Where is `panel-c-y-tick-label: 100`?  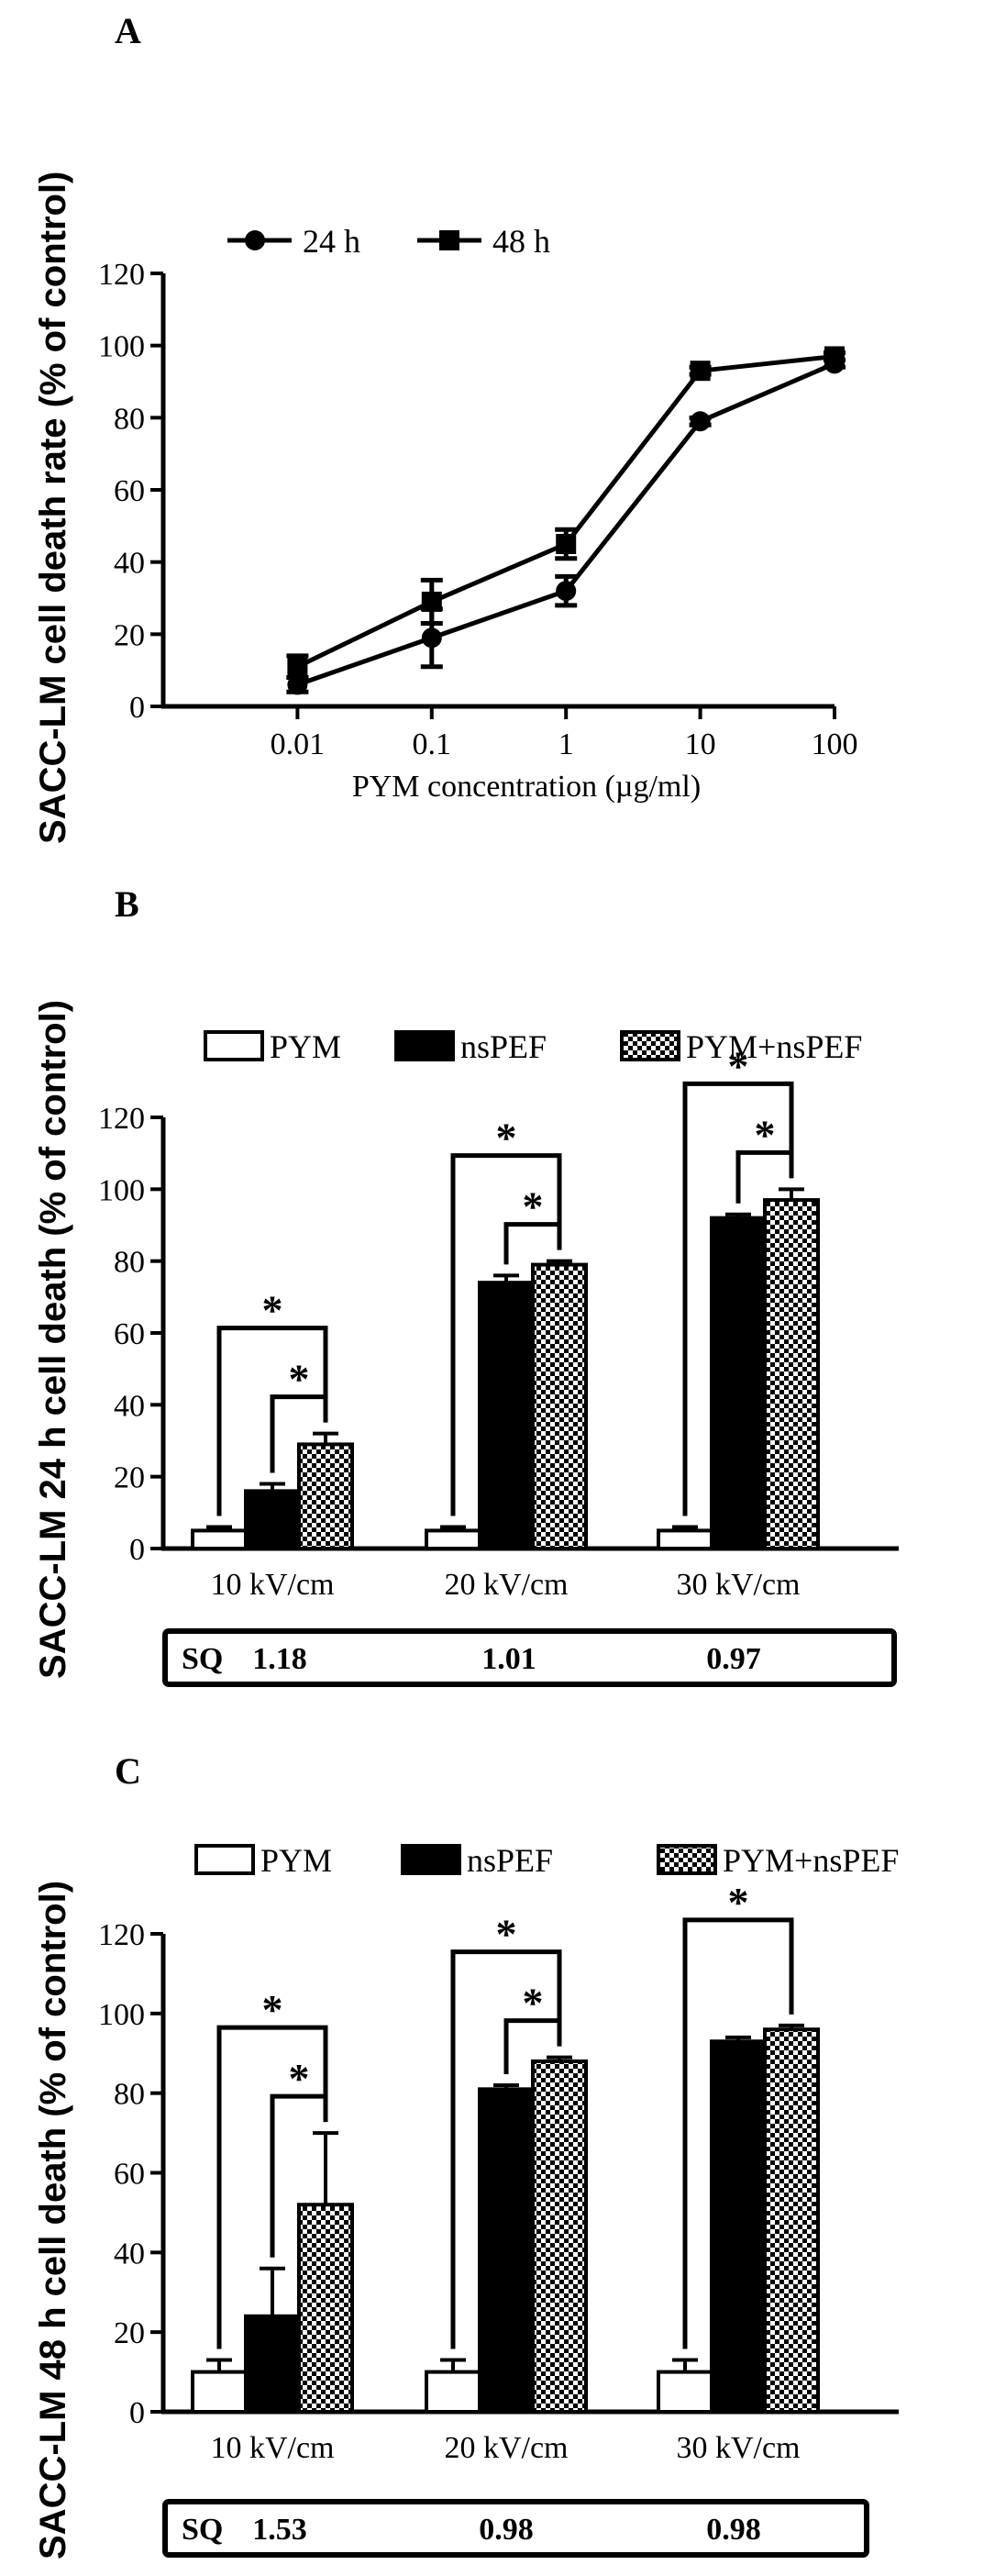 panel-c-y-tick-label: 100 is located at coordinates (122, 2015).